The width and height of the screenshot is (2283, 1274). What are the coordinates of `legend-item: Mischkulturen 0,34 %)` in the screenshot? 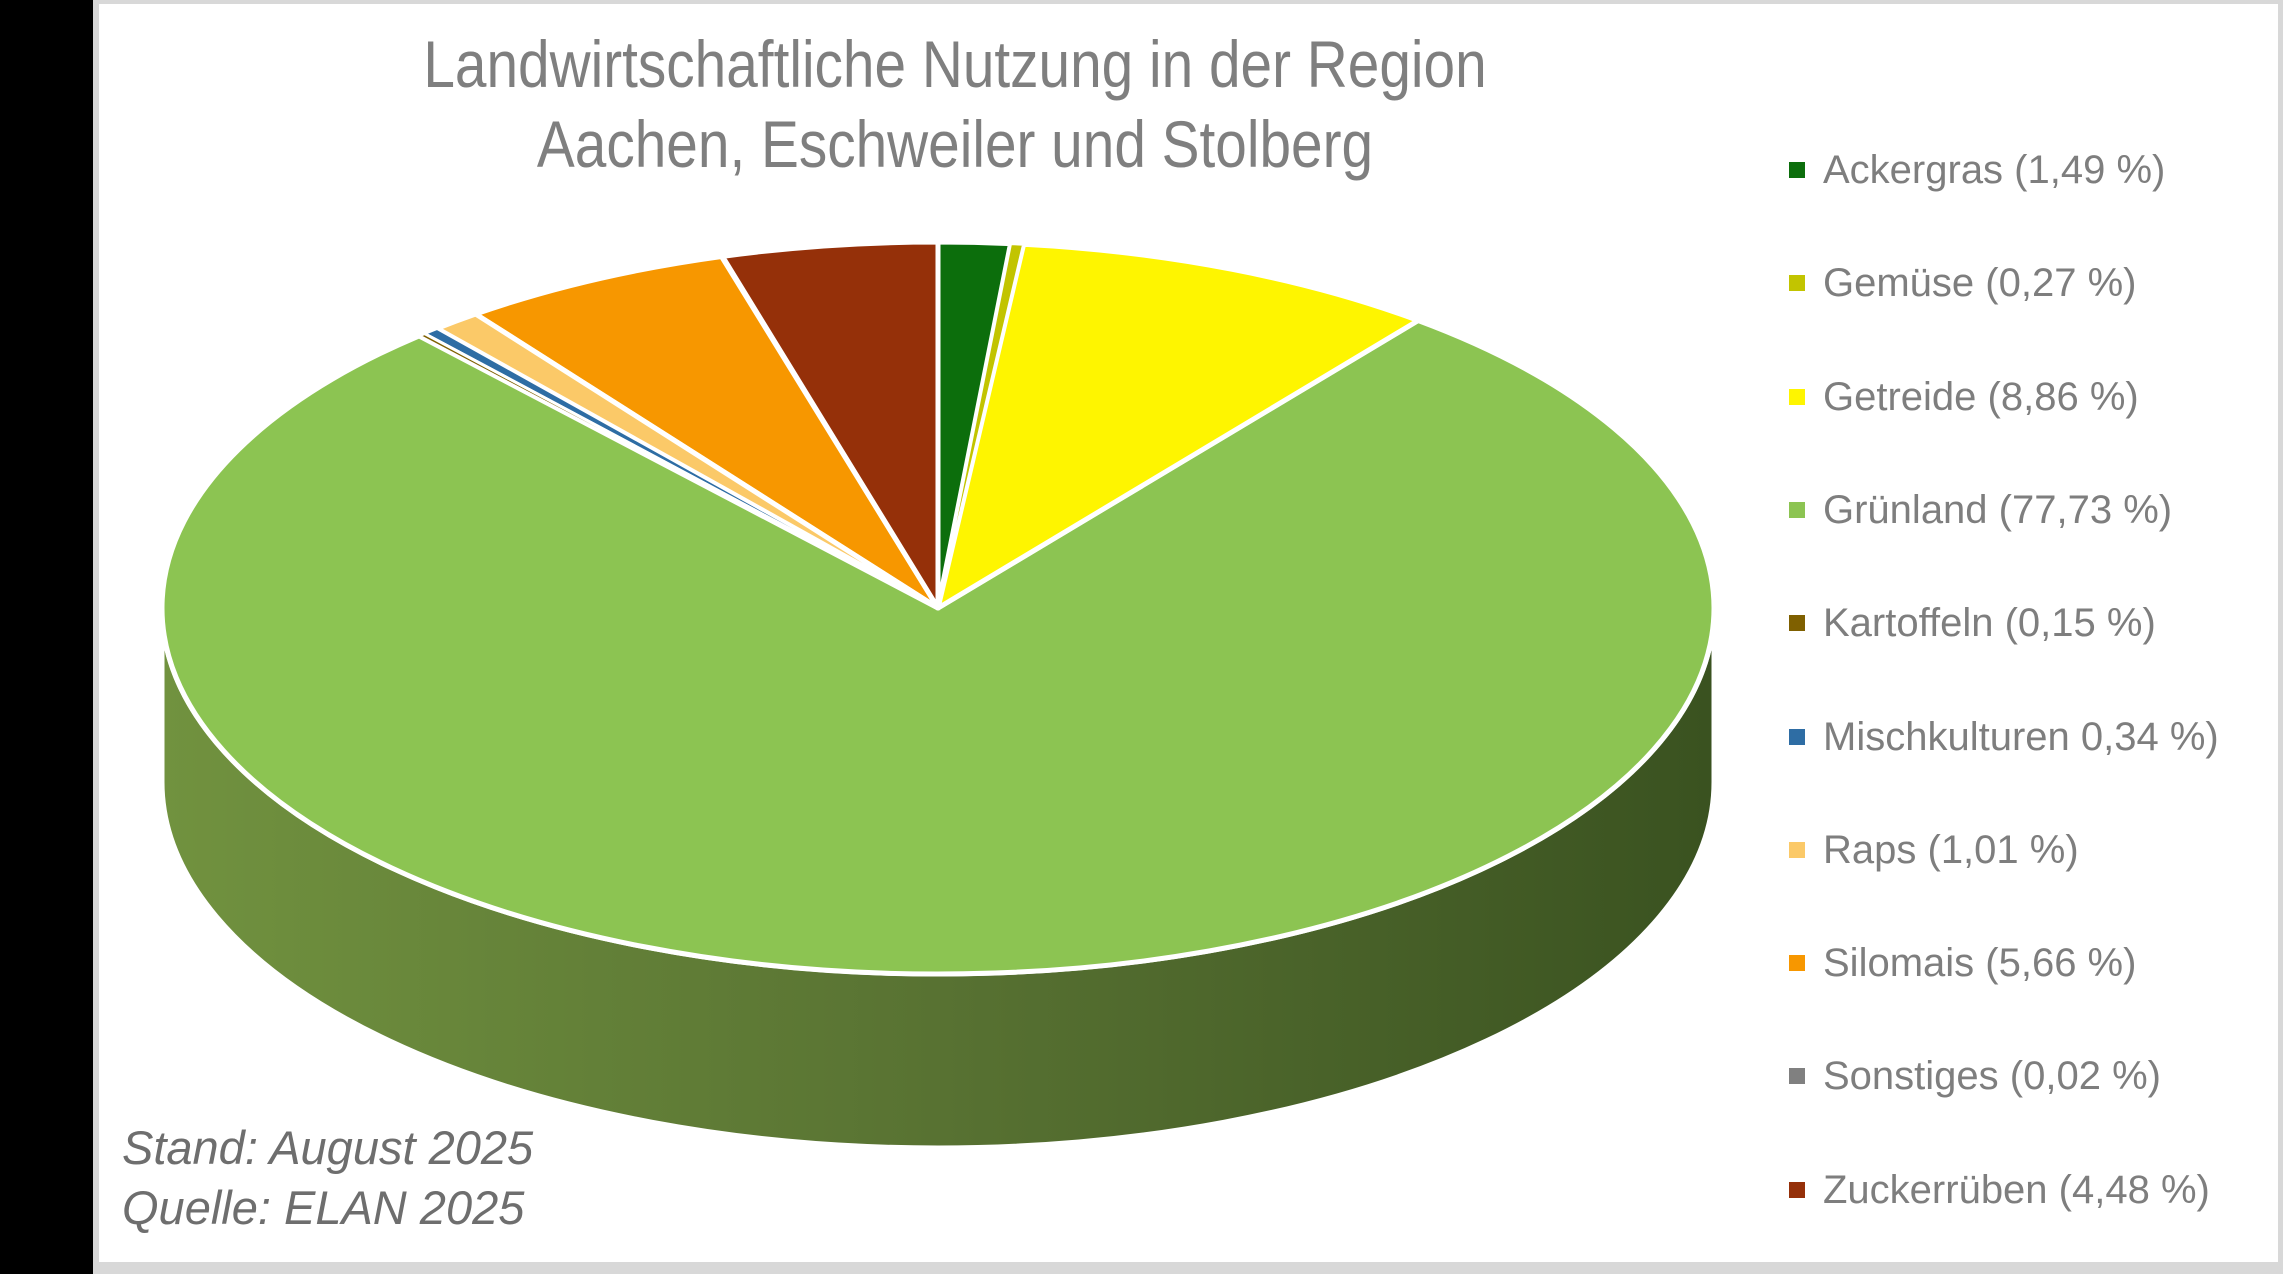 It's located at (2004, 737).